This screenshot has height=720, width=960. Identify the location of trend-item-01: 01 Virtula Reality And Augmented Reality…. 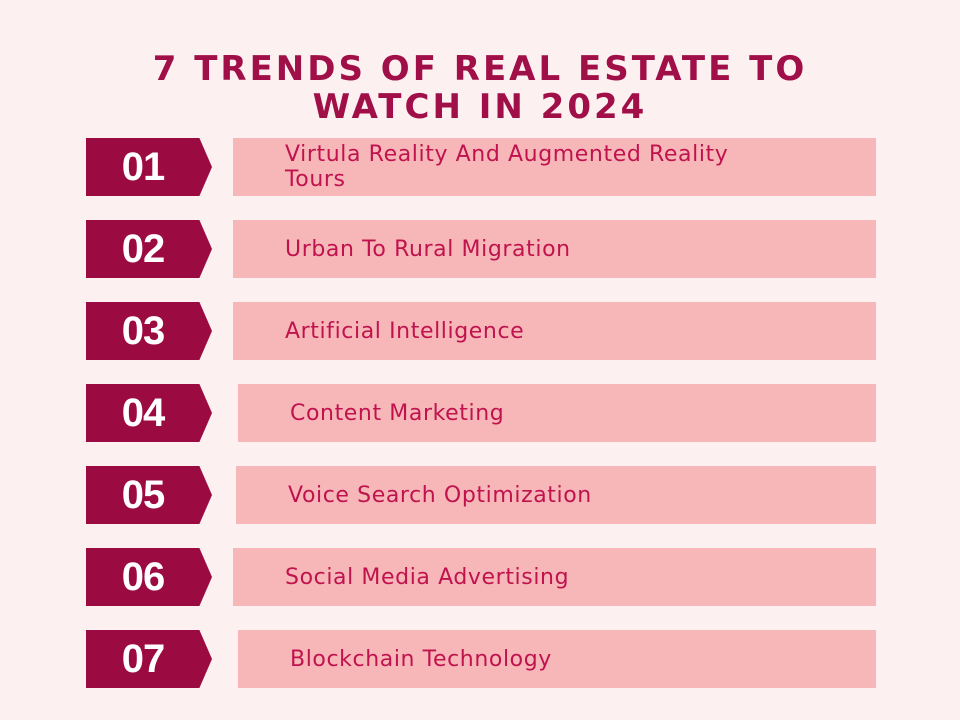
(480, 167).